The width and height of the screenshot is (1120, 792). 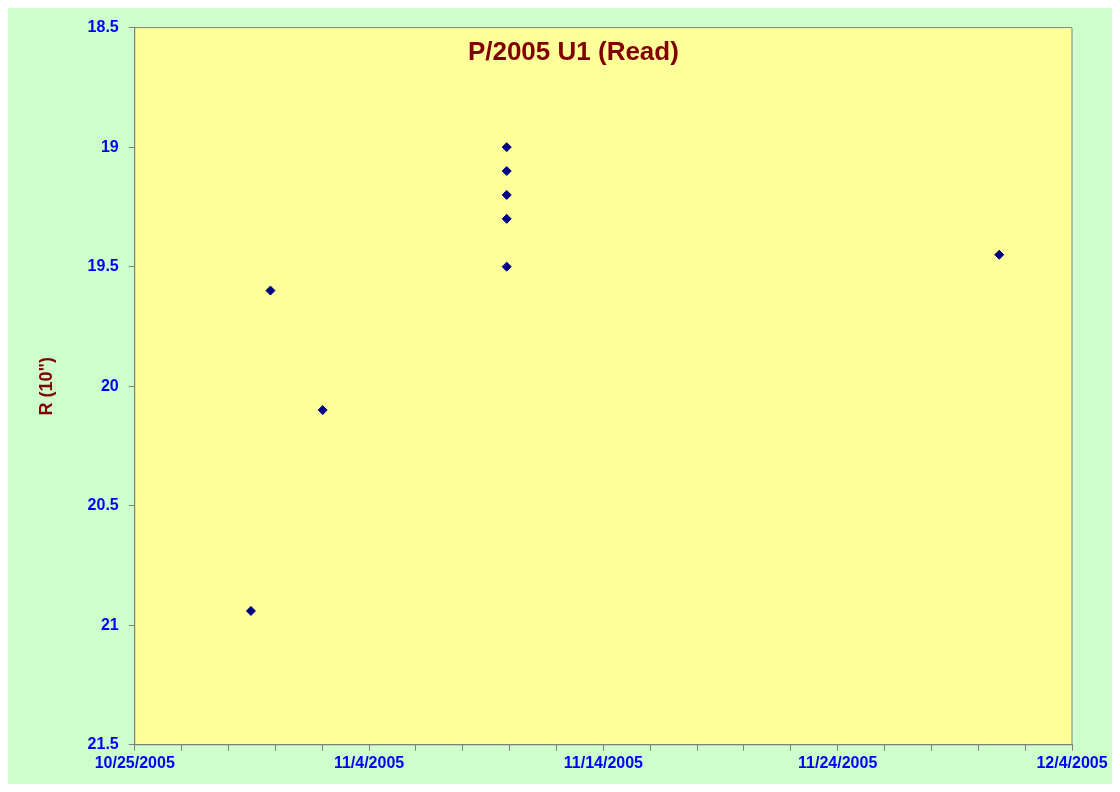 What do you see at coordinates (103, 744) in the screenshot?
I see `y-tick-label: 21.5` at bounding box center [103, 744].